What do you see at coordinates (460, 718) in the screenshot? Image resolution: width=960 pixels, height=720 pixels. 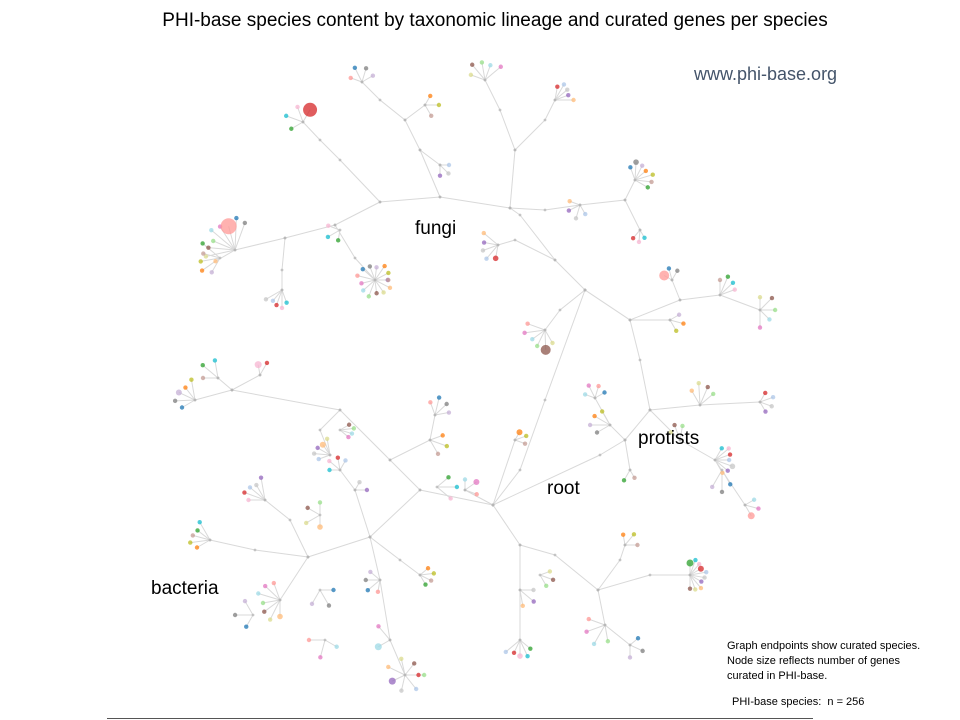 I see `baseline-rule` at bounding box center [460, 718].